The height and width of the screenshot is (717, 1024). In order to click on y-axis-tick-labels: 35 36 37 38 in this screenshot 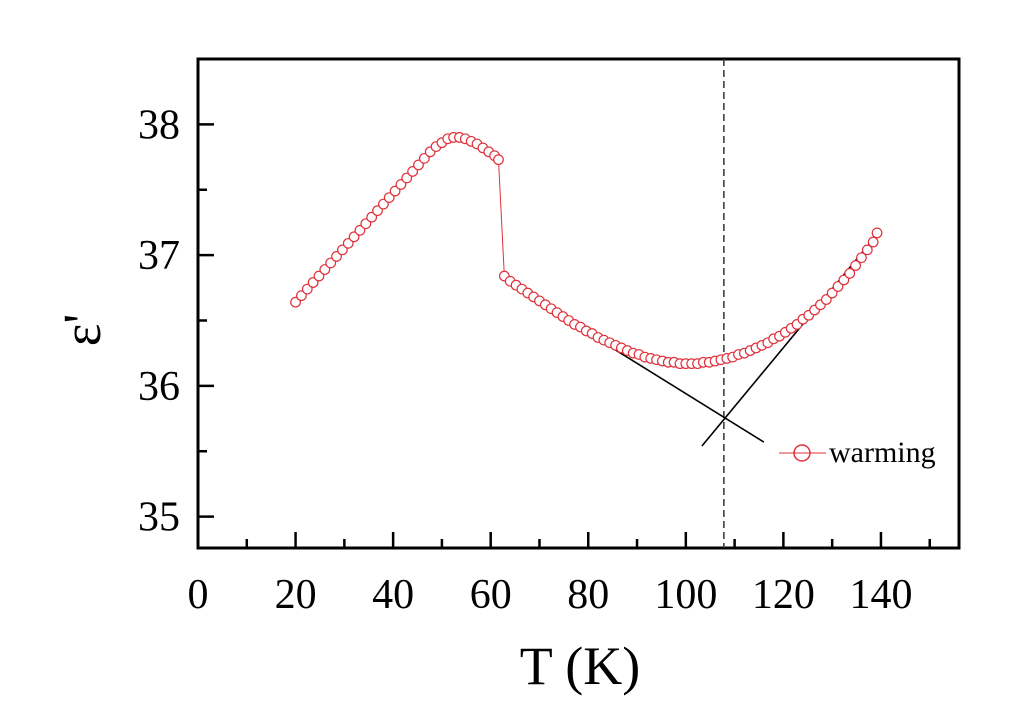, I will do `click(159, 321)`.